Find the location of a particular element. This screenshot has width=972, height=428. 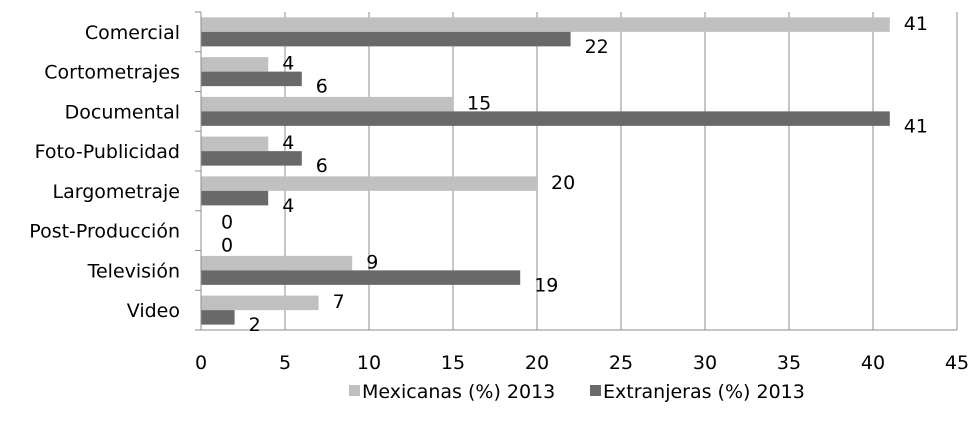

category-label-5: Post-Producción is located at coordinates (104, 232).